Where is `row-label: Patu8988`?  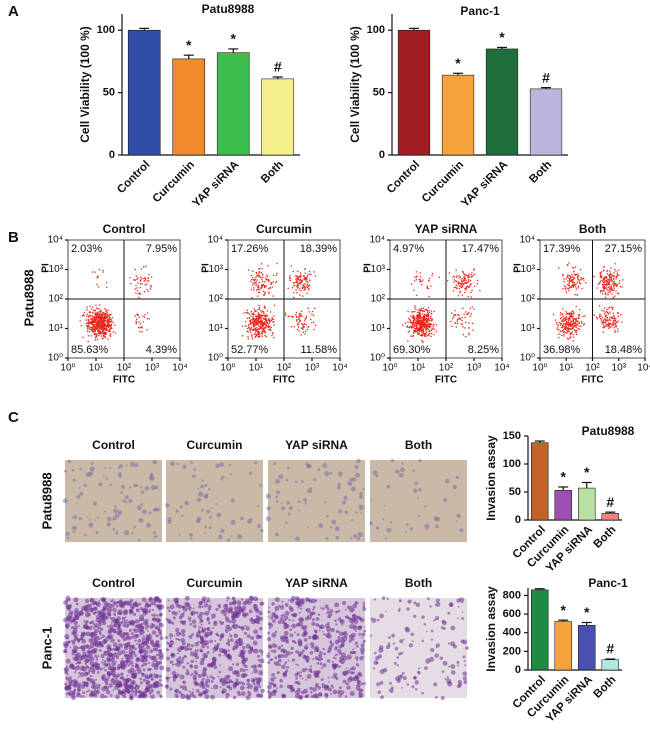
row-label: Patu8988 is located at coordinates (28, 297).